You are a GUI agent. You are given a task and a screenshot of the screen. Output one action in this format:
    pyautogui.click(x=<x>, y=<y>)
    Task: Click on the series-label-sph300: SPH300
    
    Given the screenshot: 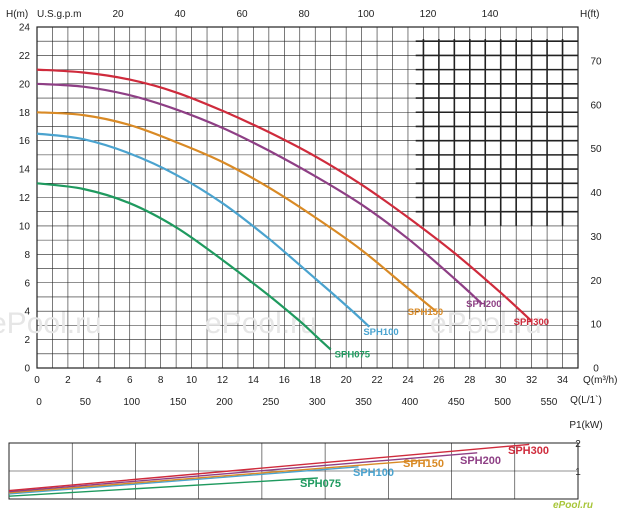 What is the action you would take?
    pyautogui.click(x=531, y=322)
    